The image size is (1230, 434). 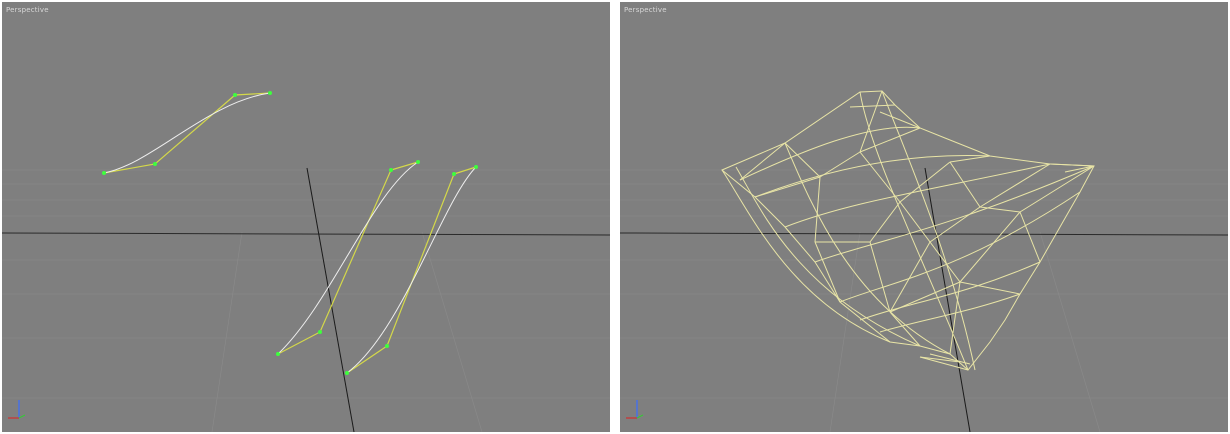 What do you see at coordinates (306, 234) in the screenshot?
I see `horizon-line` at bounding box center [306, 234].